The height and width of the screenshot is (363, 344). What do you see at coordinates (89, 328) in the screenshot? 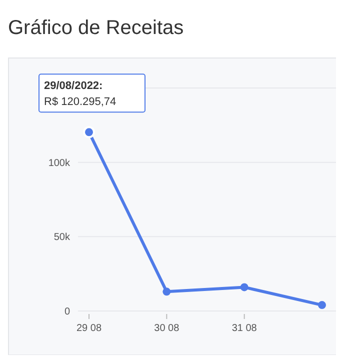
I see `x-tick-label: 29 08` at bounding box center [89, 328].